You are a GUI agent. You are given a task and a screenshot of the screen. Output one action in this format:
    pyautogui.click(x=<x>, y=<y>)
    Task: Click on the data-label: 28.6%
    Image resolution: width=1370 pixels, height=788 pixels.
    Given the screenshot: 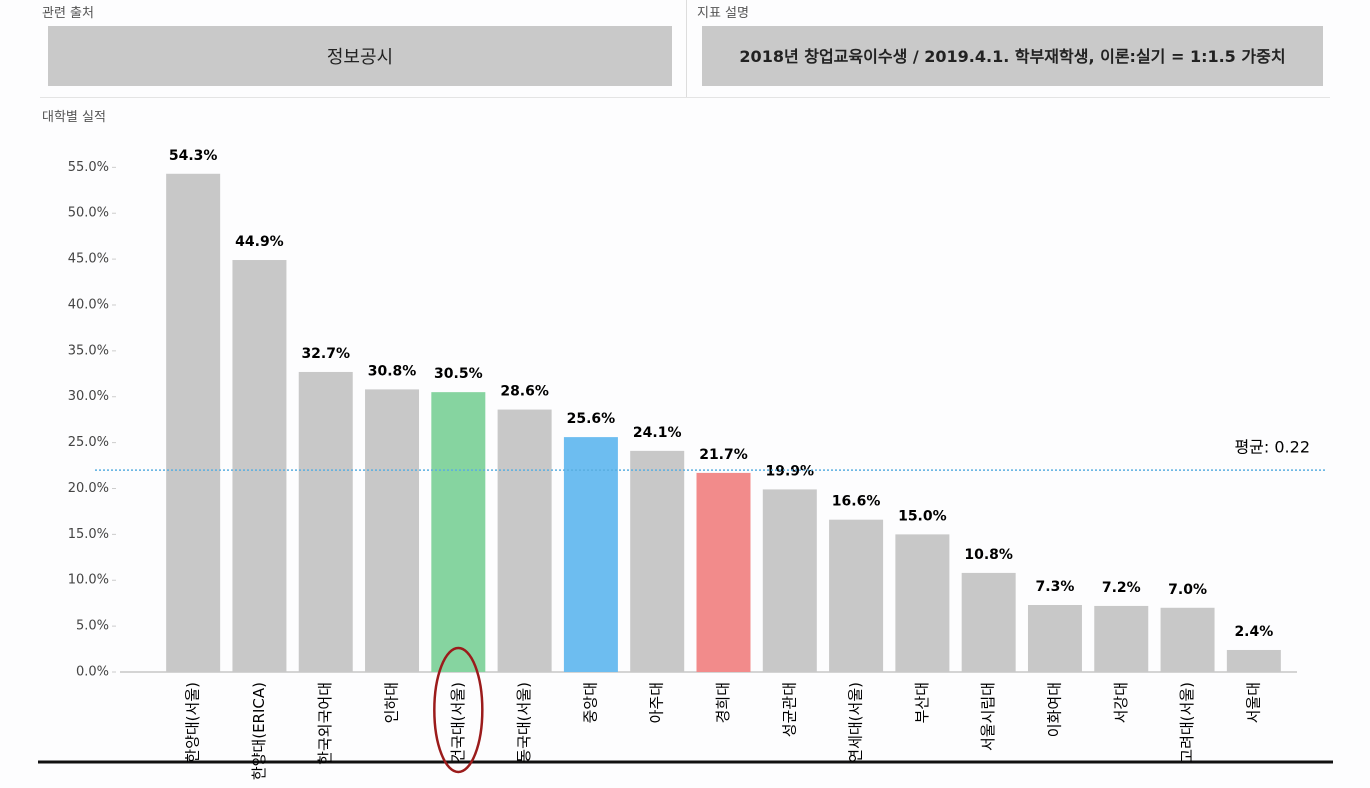 What is the action you would take?
    pyautogui.click(x=524, y=392)
    